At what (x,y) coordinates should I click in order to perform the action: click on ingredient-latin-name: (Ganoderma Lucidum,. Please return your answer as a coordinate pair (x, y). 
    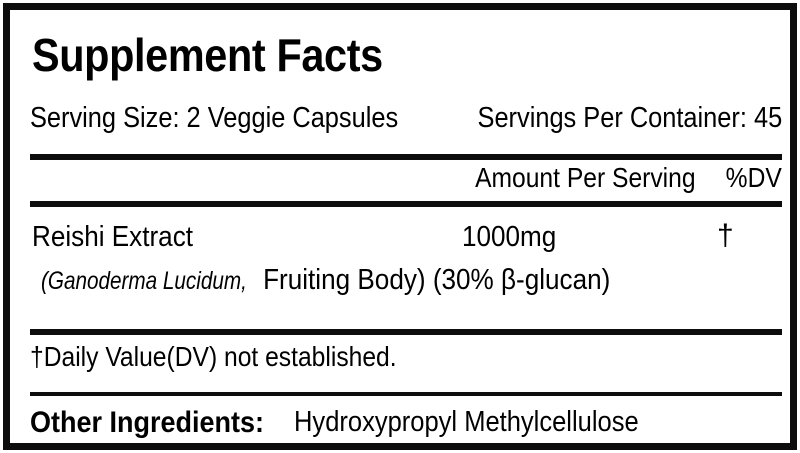
    Looking at the image, I should click on (143, 281).